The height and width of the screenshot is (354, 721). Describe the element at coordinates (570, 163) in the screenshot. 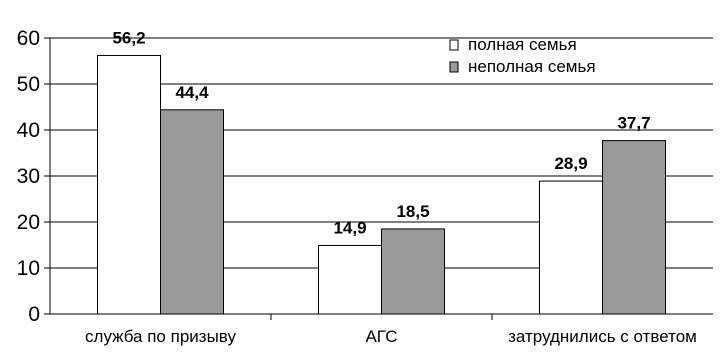

I see `data-label: 28,9` at that location.